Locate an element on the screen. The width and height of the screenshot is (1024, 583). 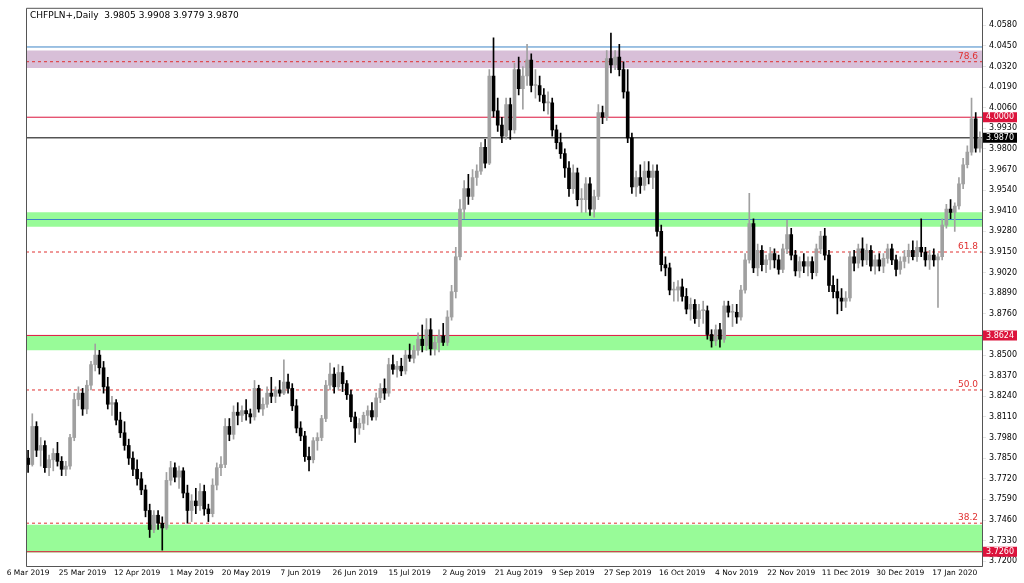
chart-title: CHFPLN+,Daily 3.9805 3.9908 3.9779 3.9870 is located at coordinates (135, 14).